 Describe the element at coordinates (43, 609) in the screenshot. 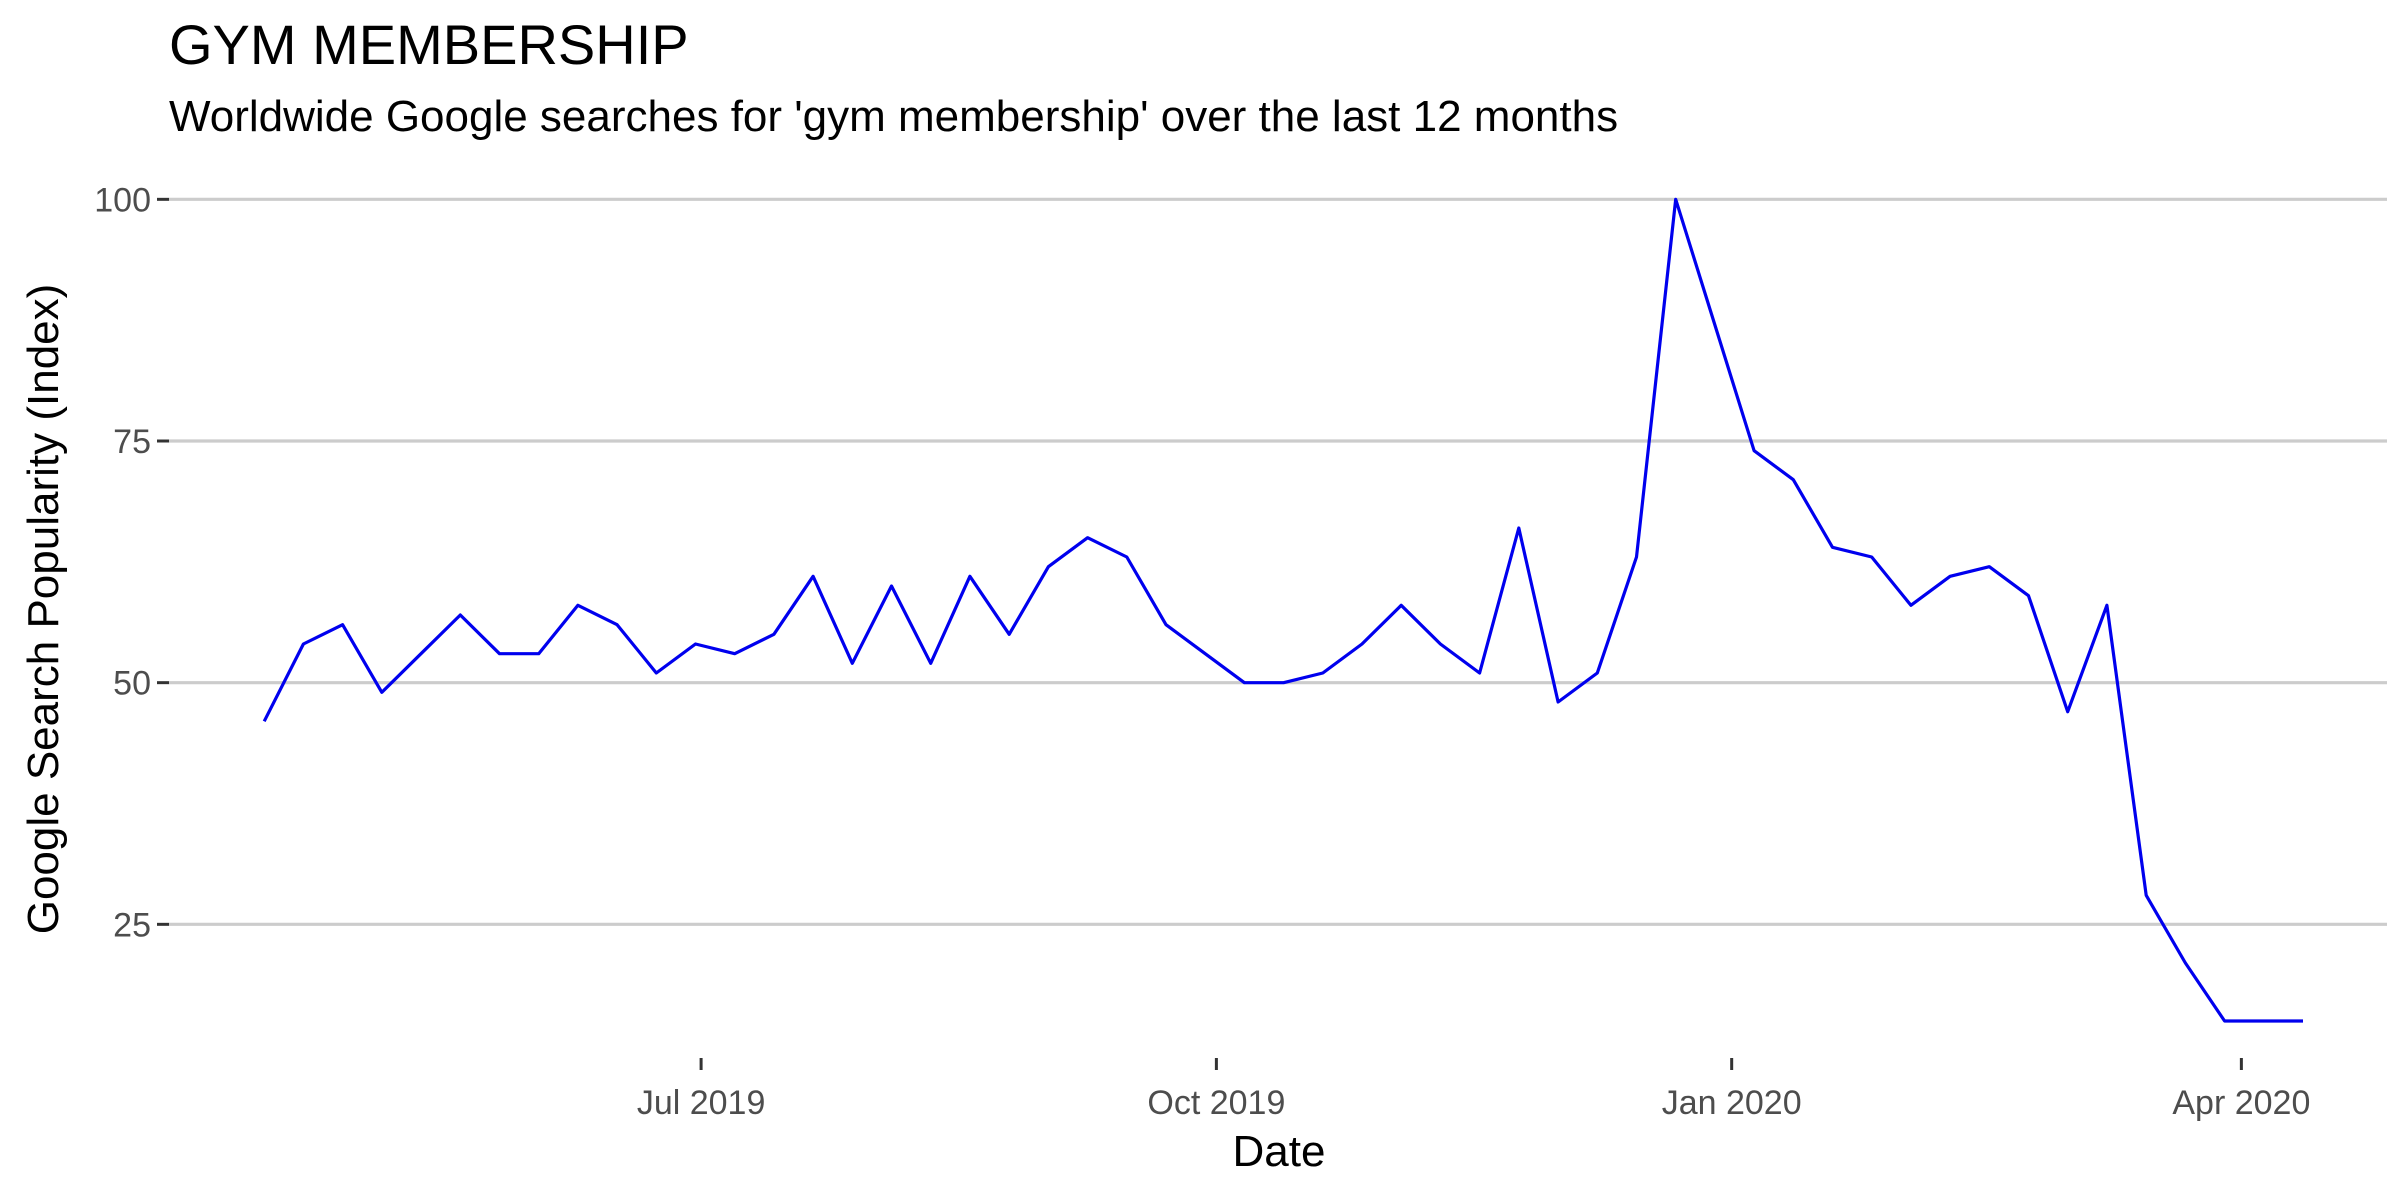

I see `y-axis-title: Google Search Popularity (Index)` at that location.